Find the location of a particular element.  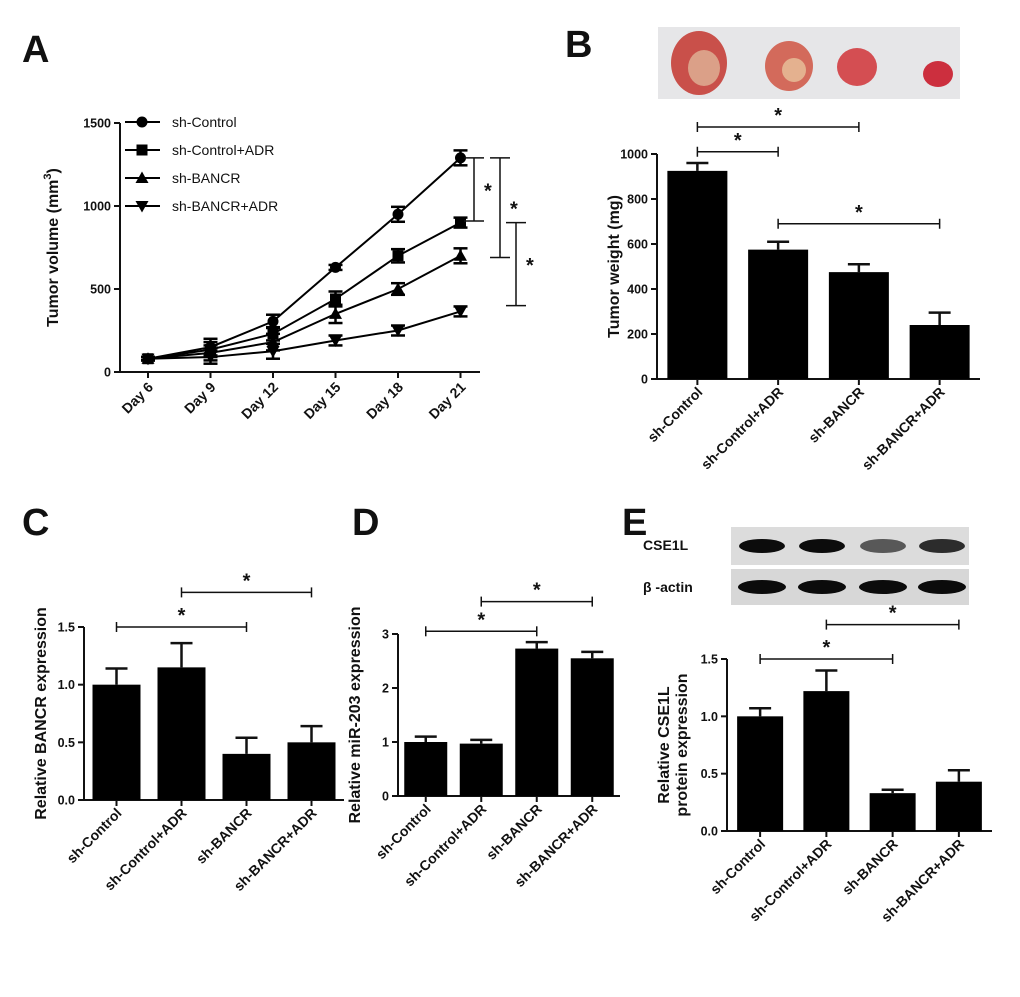

x-tick-label: Day 9 is located at coordinates (200, 398).